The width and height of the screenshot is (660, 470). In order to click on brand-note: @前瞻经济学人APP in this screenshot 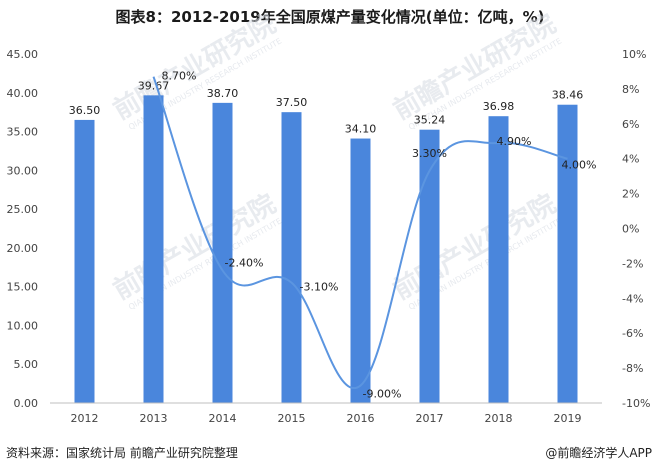, I will do `click(598, 453)`.